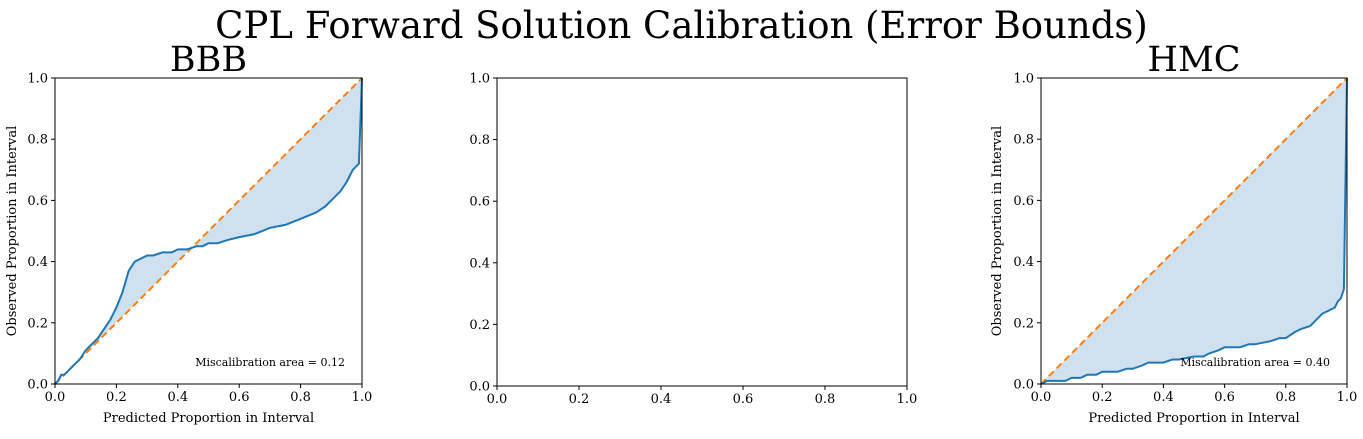 The width and height of the screenshot is (1363, 439). Describe the element at coordinates (1255, 362) in the screenshot. I see `miscalibration-annotation: Miscalibration area = 0.40` at that location.